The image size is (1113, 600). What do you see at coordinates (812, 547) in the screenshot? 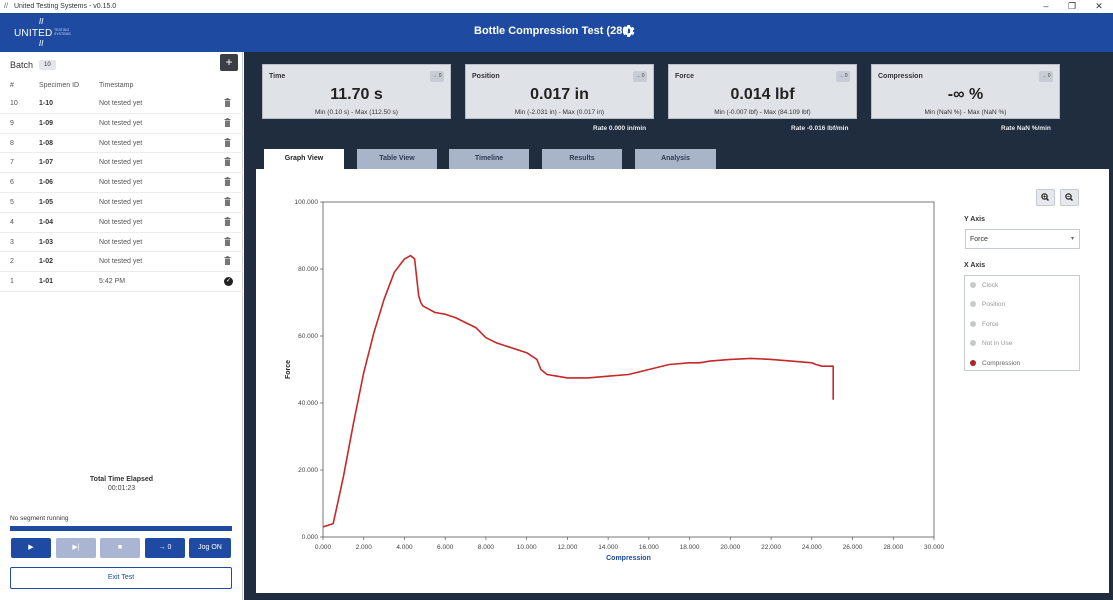
I see `x-tick-label: 24.000` at bounding box center [812, 547].